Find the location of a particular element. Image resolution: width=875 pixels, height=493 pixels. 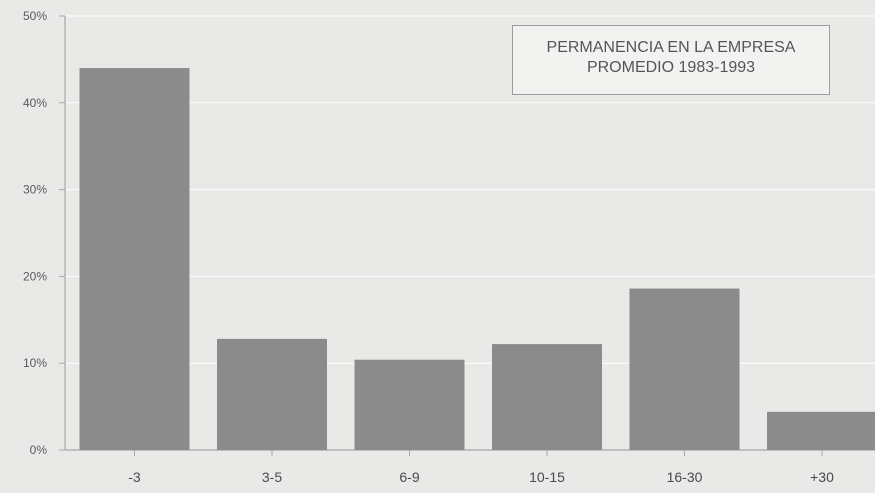

bar-plus30 is located at coordinates (821, 430).